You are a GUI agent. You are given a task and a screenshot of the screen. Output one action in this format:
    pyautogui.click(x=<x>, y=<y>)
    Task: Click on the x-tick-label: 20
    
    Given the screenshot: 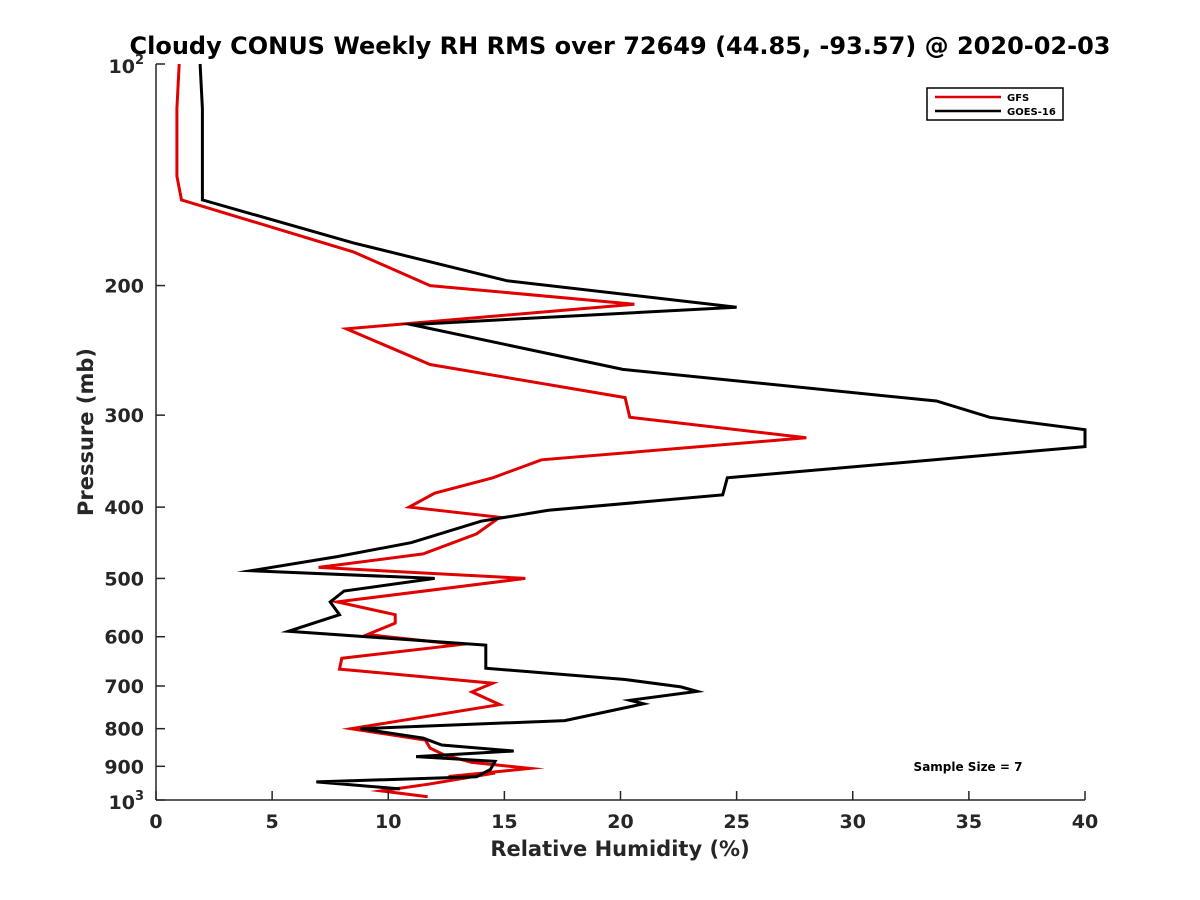 What is the action you would take?
    pyautogui.click(x=620, y=822)
    